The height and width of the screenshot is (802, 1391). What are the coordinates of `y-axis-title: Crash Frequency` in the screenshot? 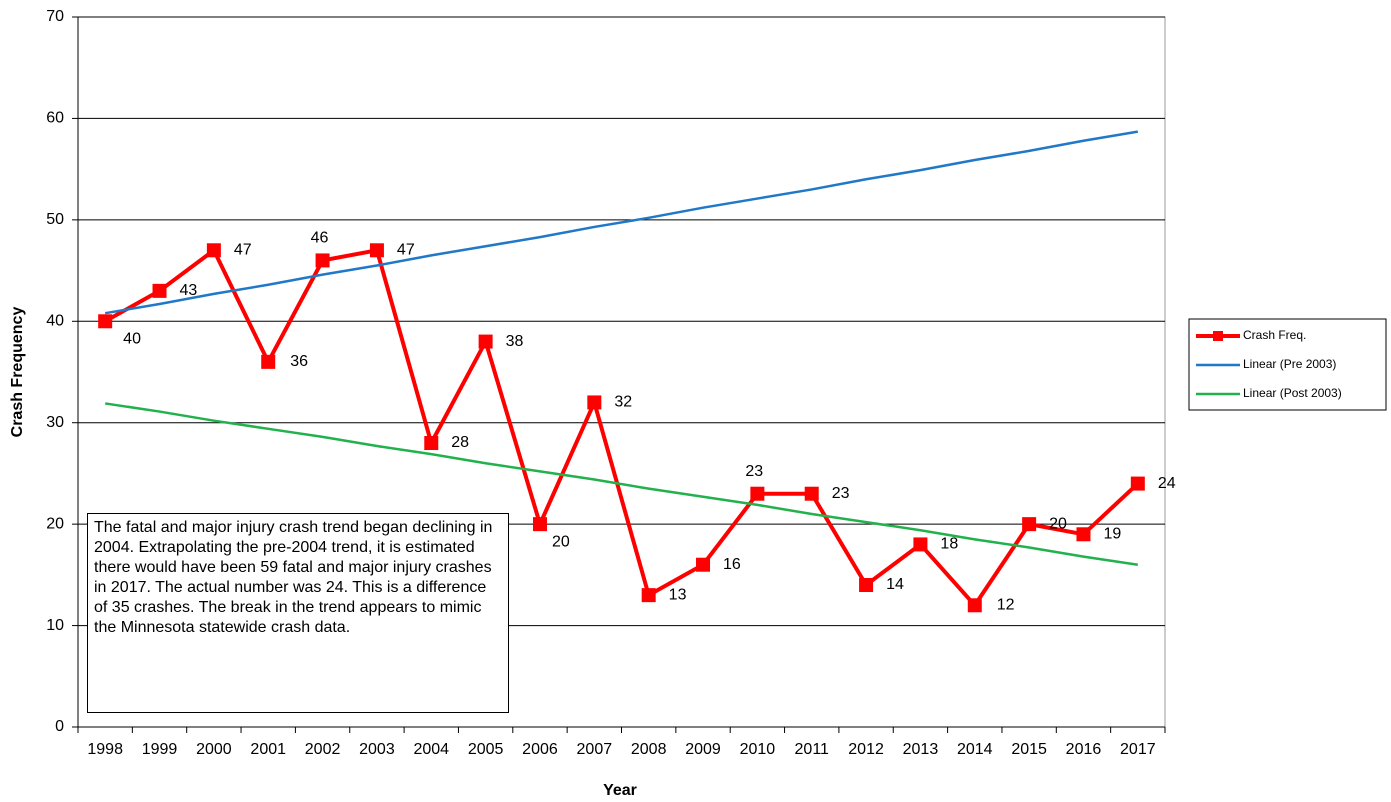 It's located at (17, 372).